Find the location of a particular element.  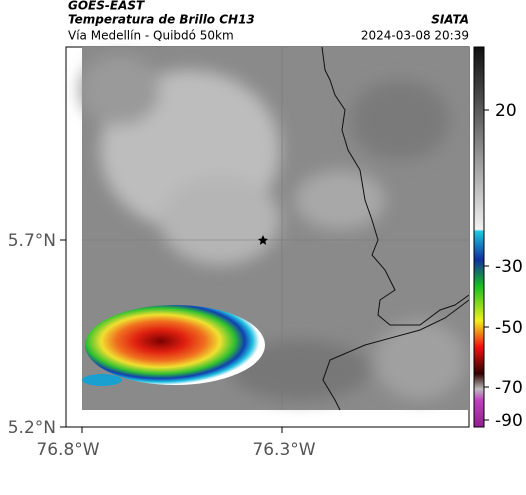

lon-label: 76.3°W is located at coordinates (283, 450).